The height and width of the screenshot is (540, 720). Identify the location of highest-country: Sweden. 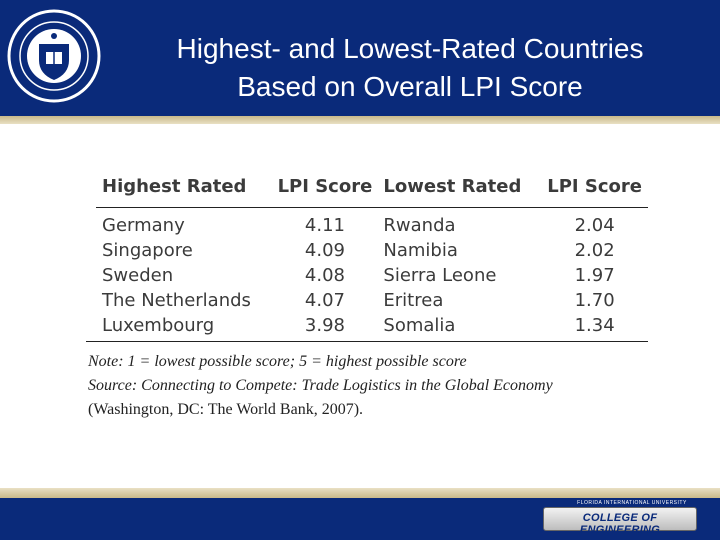
(138, 275).